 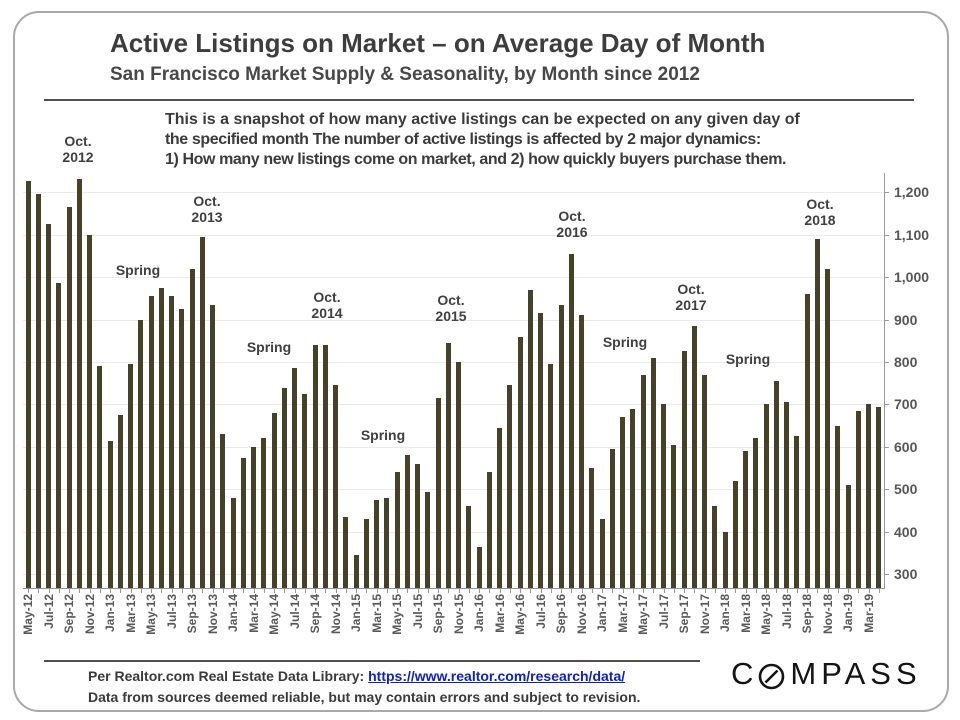 What do you see at coordinates (28, 614) in the screenshot?
I see `x-axis-label: May-12` at bounding box center [28, 614].